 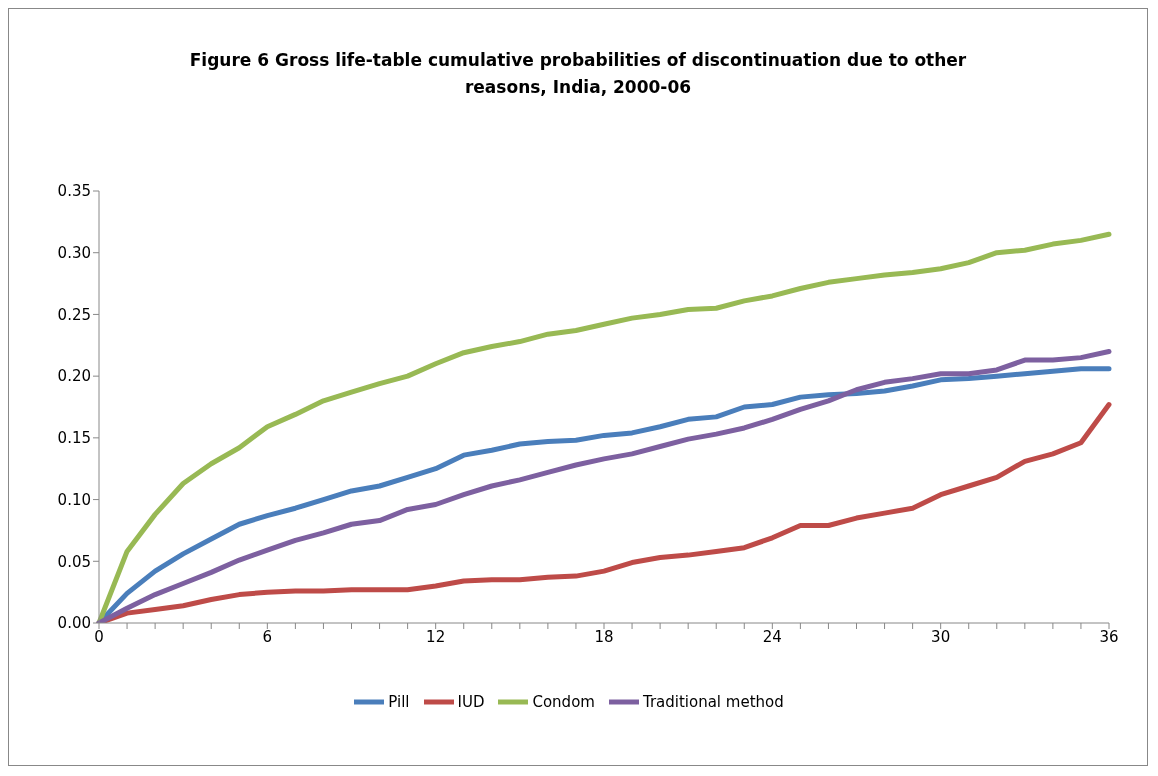 I want to click on y-tick-label: 0.35, so click(x=74, y=191).